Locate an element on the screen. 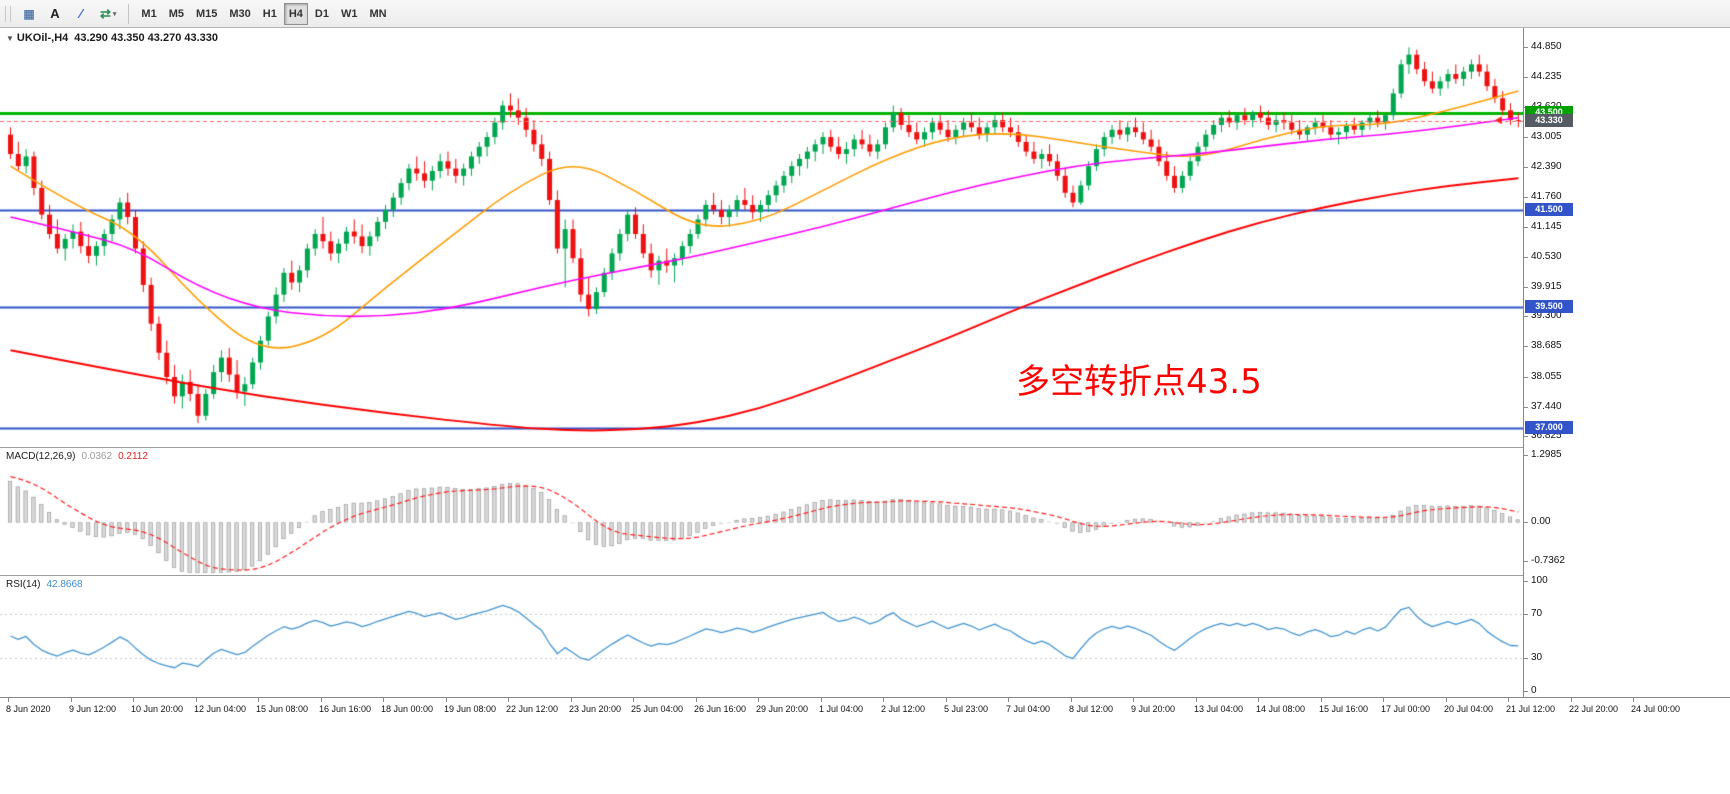  price-level-badge: 43.330 is located at coordinates (1549, 120).